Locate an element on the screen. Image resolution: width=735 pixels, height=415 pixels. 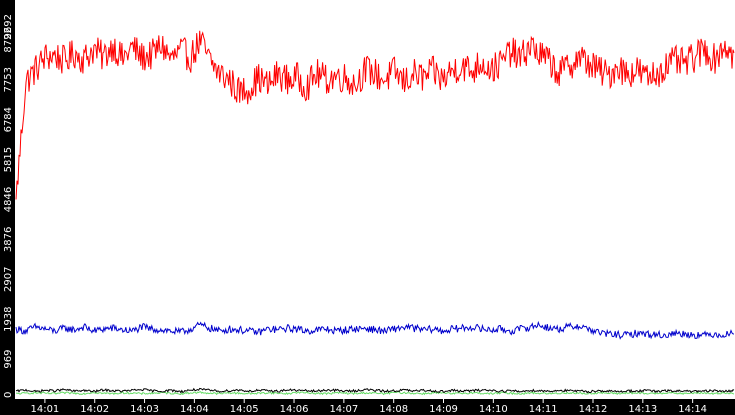
y-tick-label: 9692 is located at coordinates (8, 26).